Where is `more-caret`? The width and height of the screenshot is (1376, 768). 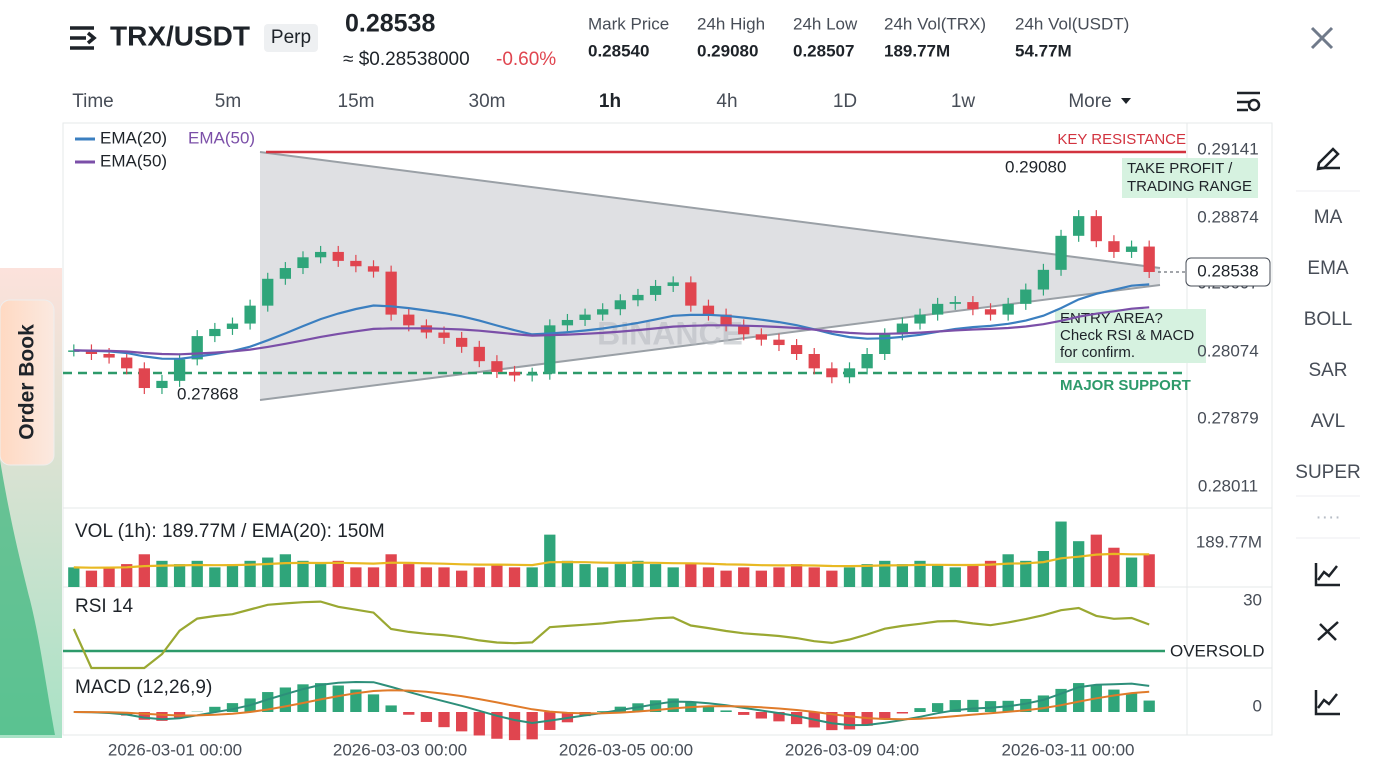
more-caret is located at coordinates (1126, 101).